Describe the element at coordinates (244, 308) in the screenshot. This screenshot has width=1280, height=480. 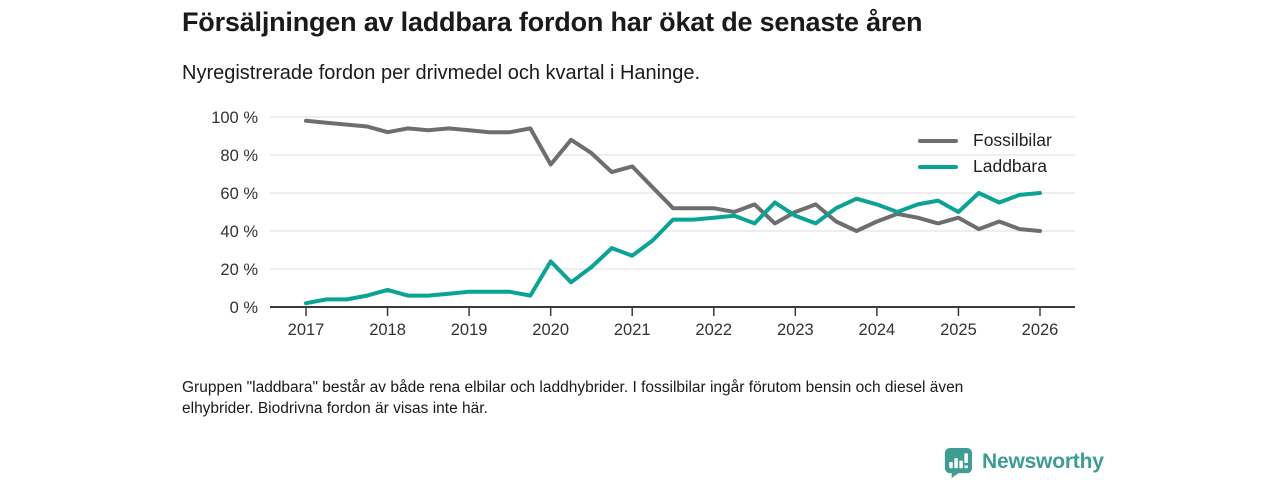
I see `y-tick-label: 0 %` at that location.